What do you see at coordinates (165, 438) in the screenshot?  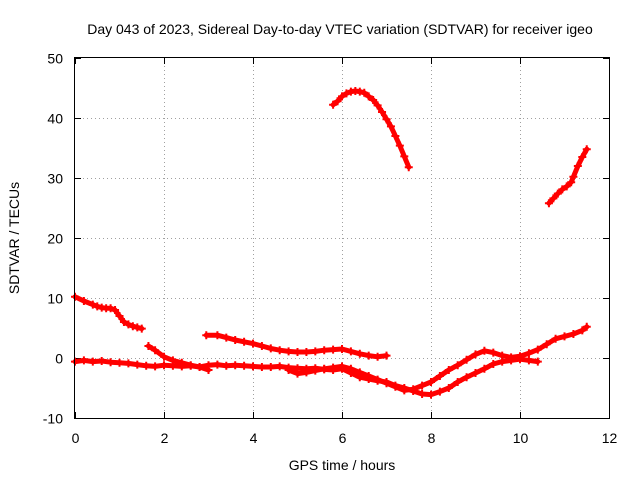 I see `x-tick-label: 2` at bounding box center [165, 438].